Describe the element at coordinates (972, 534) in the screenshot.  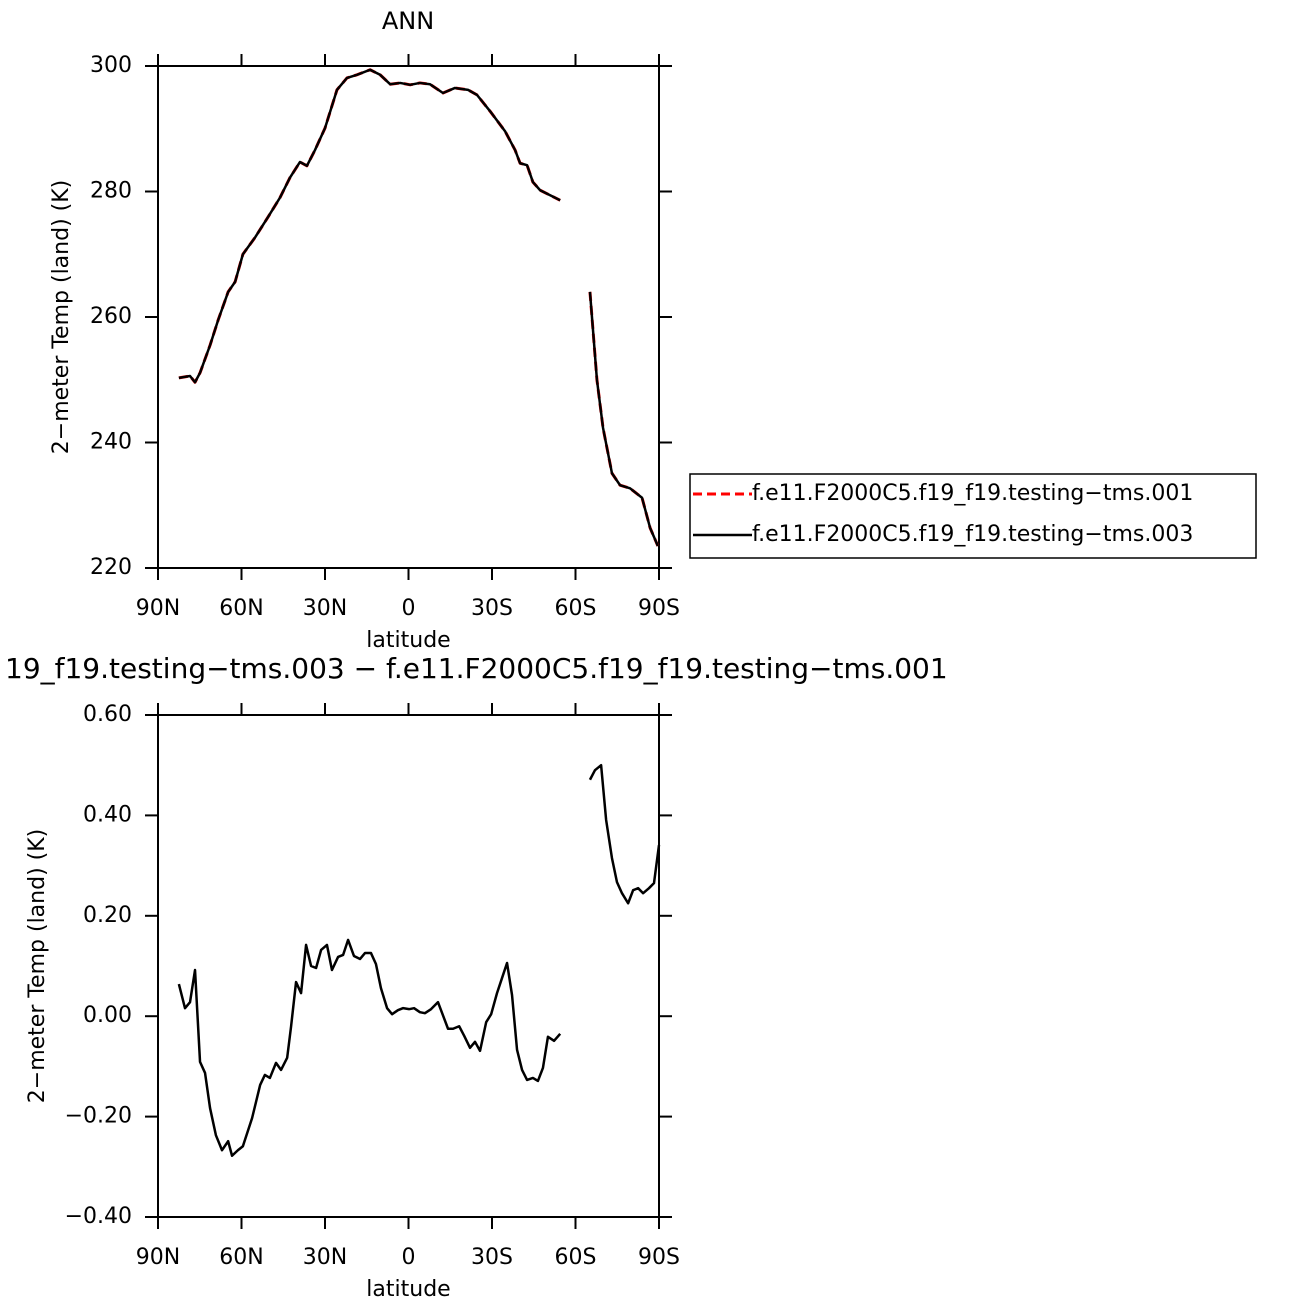
I see `legend-label: f.e11.F2000C5.f19_f19.testing−tms.003` at that location.